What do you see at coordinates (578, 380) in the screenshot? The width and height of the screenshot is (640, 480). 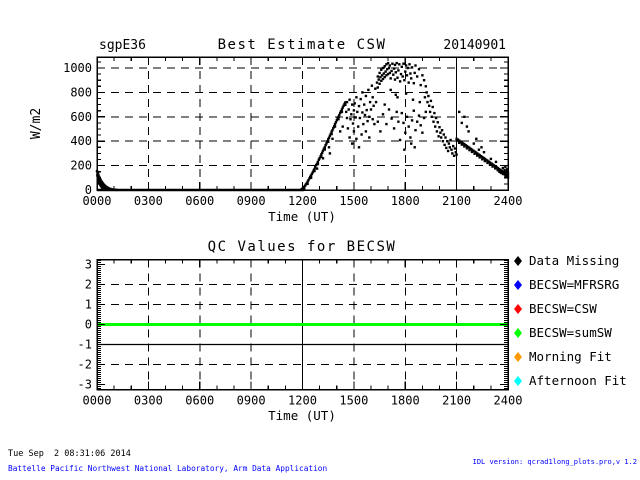 I see `legend-label: Afternoon Fit` at bounding box center [578, 380].